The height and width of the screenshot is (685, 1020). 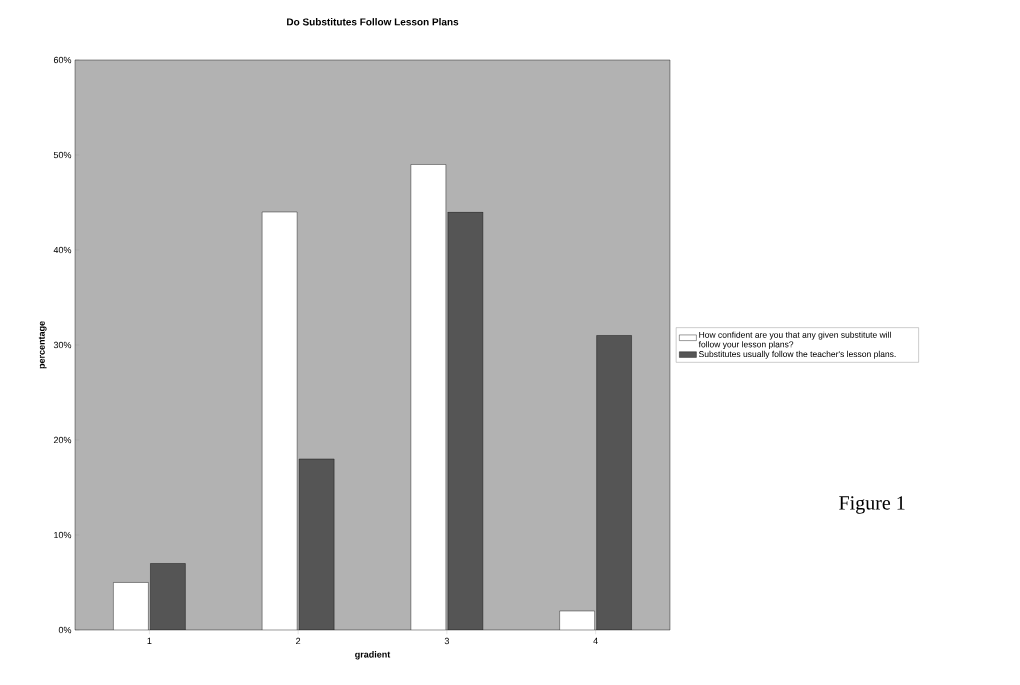 I want to click on x-tick-label: 3, so click(x=446, y=641).